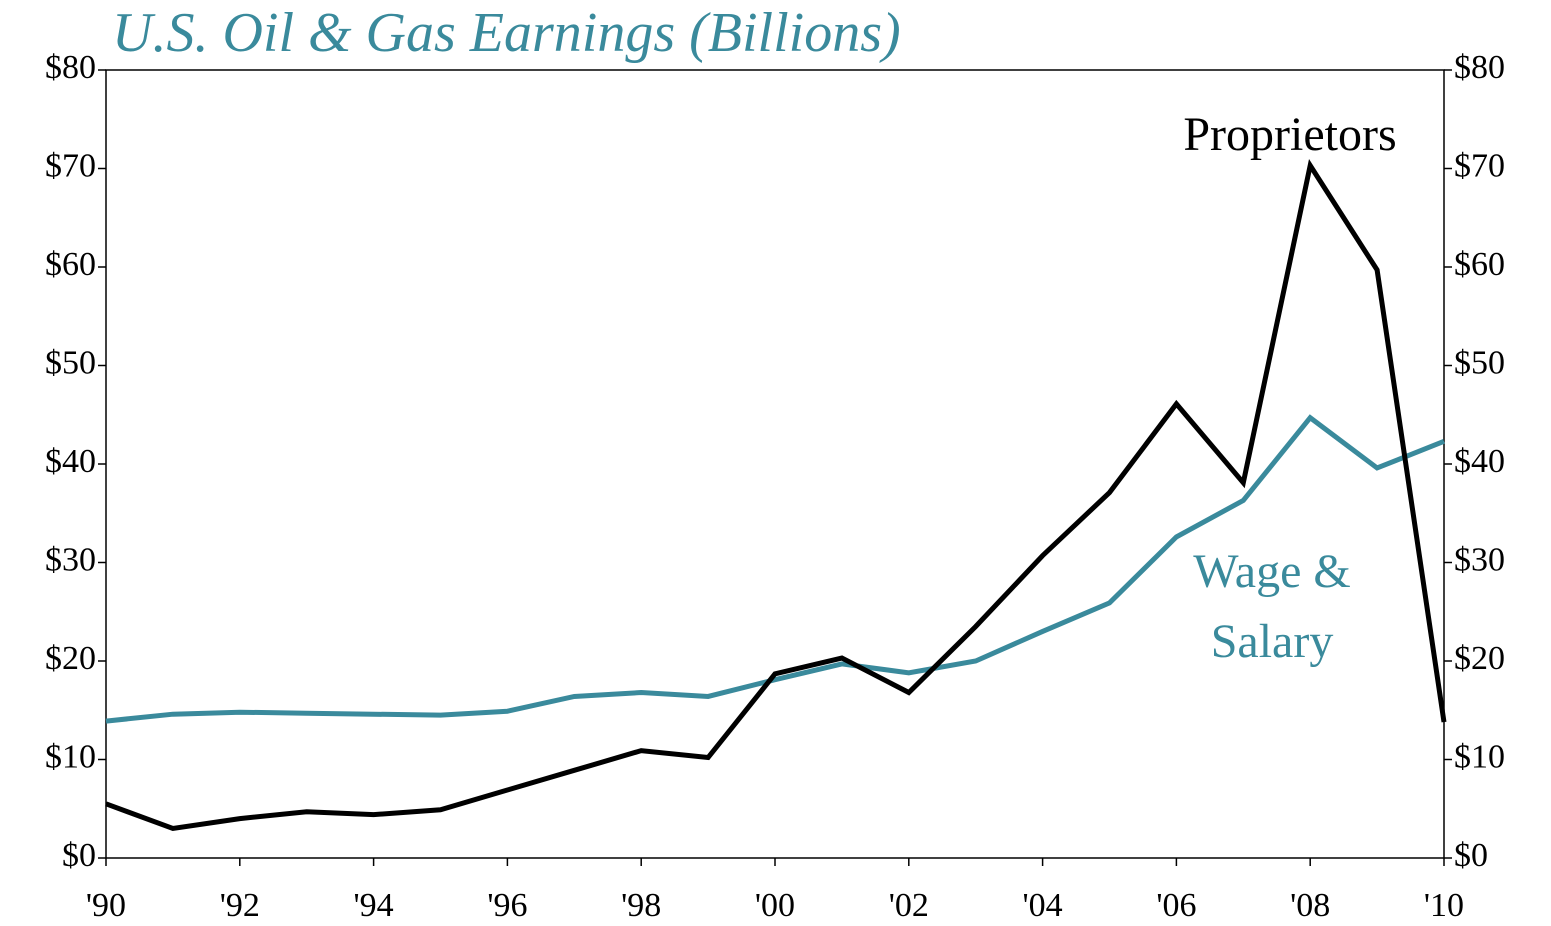  What do you see at coordinates (1479, 461) in the screenshot?
I see `y2-tick-label: $40` at bounding box center [1479, 461].